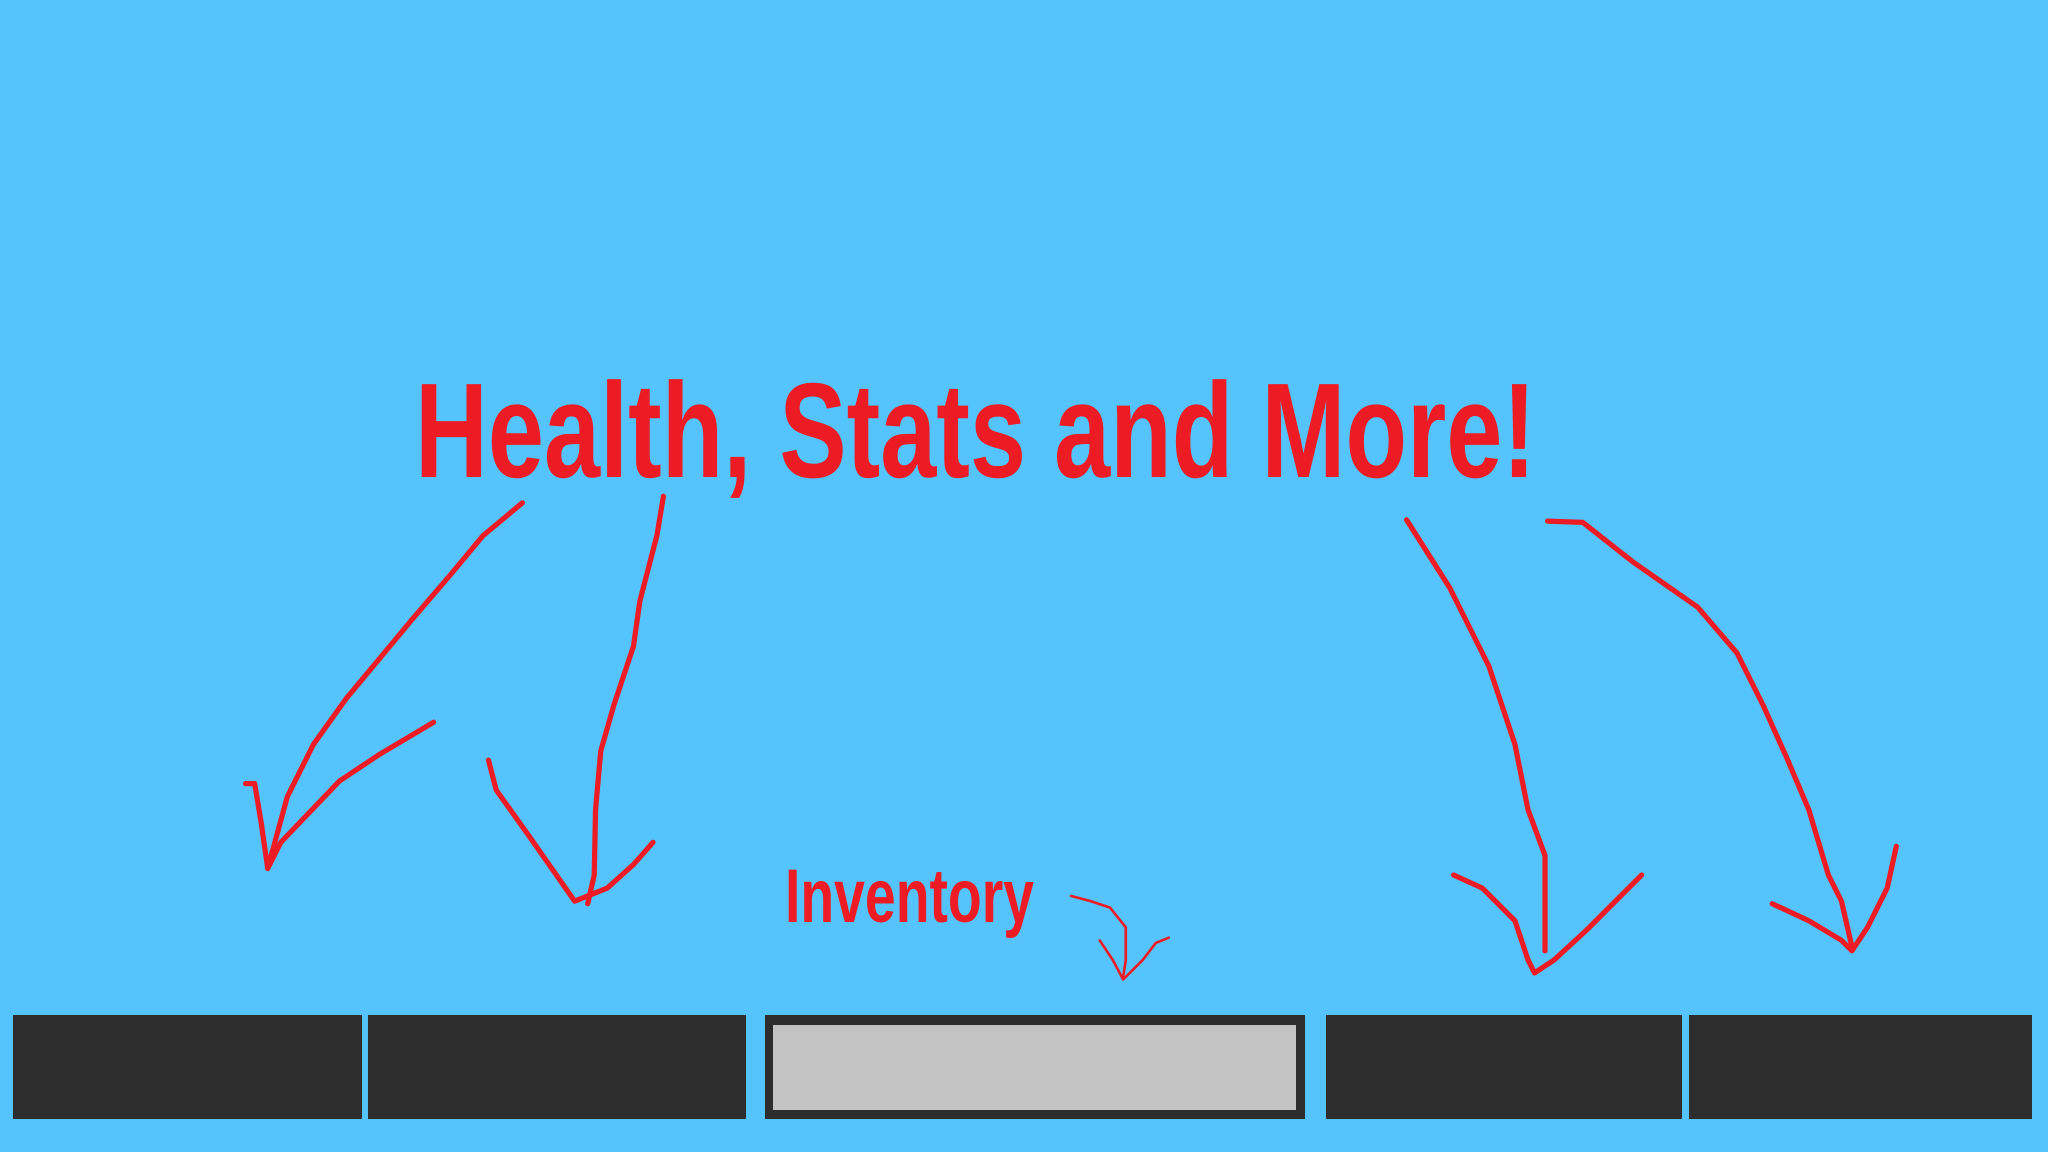 The height and width of the screenshot is (1152, 2048). Describe the element at coordinates (187, 1067) in the screenshot. I see `health-slot` at that location.